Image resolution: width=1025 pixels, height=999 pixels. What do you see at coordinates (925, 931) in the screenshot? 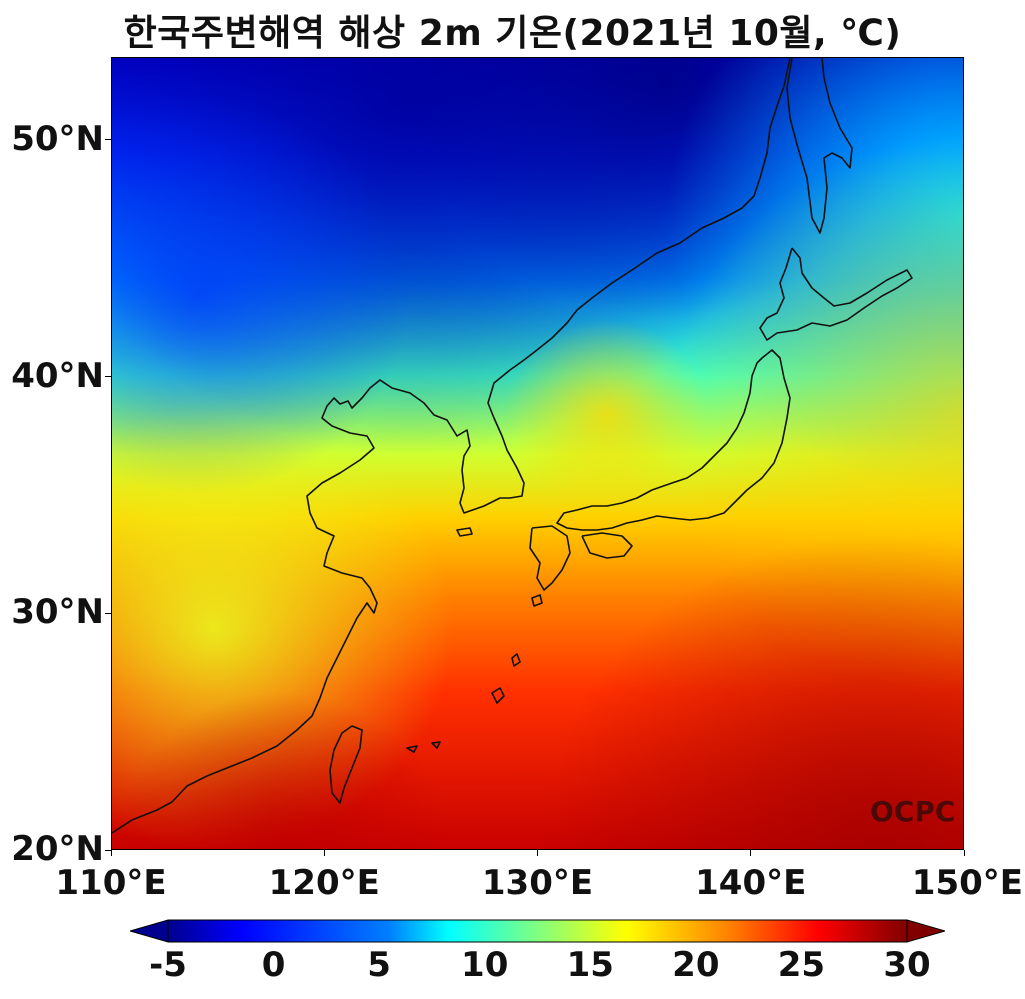
I see `colorbar-max-extend` at bounding box center [925, 931].